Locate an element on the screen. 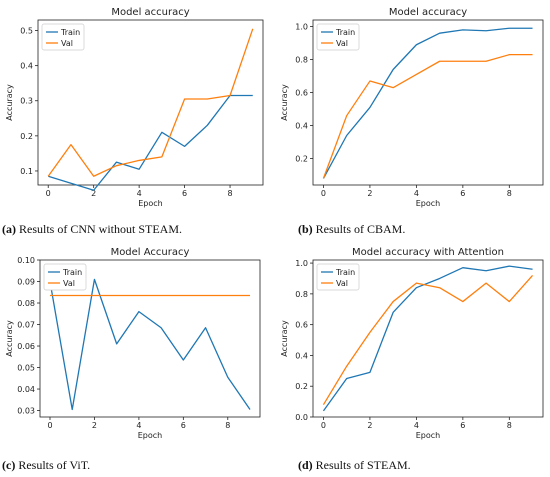 The height and width of the screenshot is (477, 550). chart-b-xtick-label: 8 is located at coordinates (509, 193).